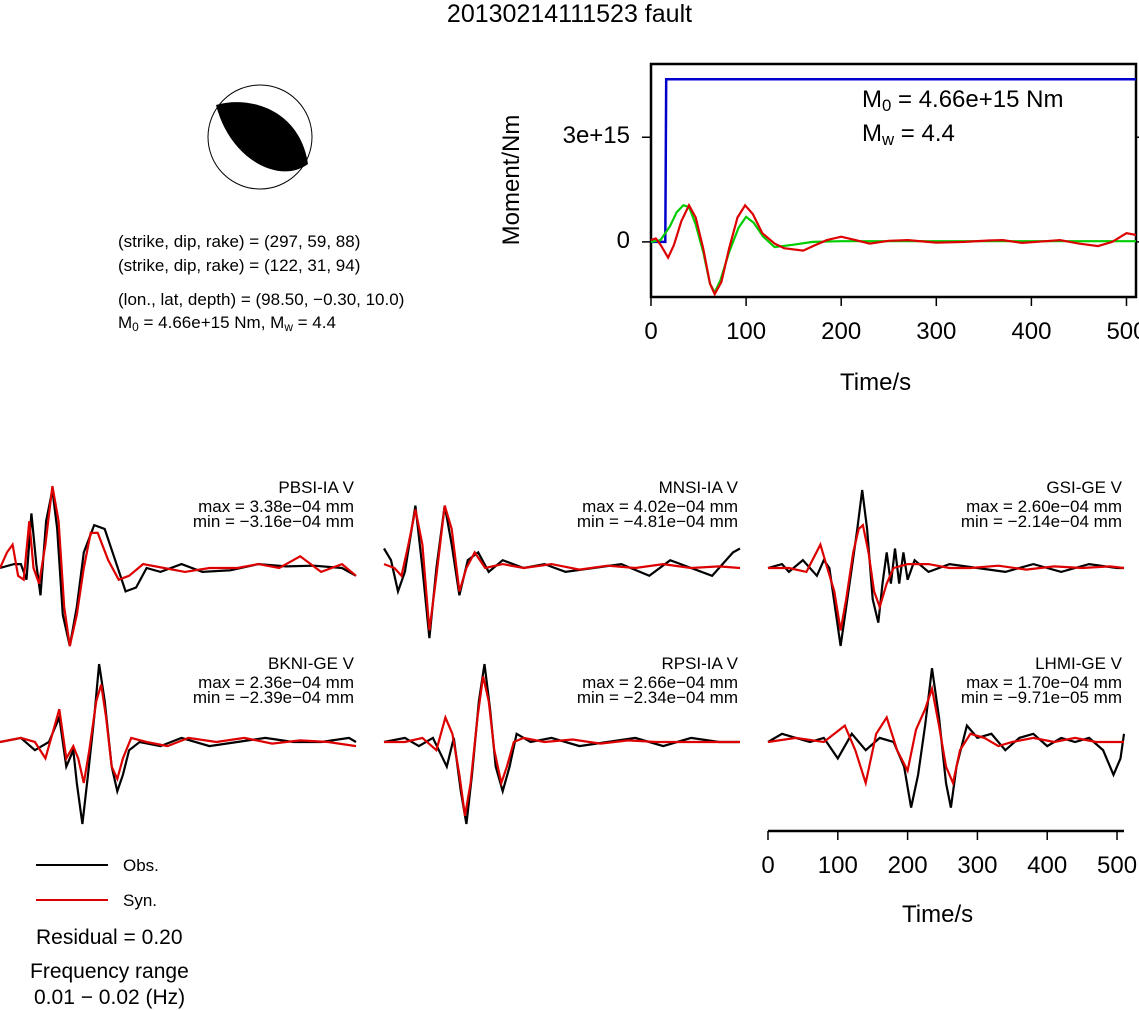 Image resolution: width=1139 pixels, height=1010 pixels. I want to click on mw-annotation: Mw = 4.4, so click(908, 135).